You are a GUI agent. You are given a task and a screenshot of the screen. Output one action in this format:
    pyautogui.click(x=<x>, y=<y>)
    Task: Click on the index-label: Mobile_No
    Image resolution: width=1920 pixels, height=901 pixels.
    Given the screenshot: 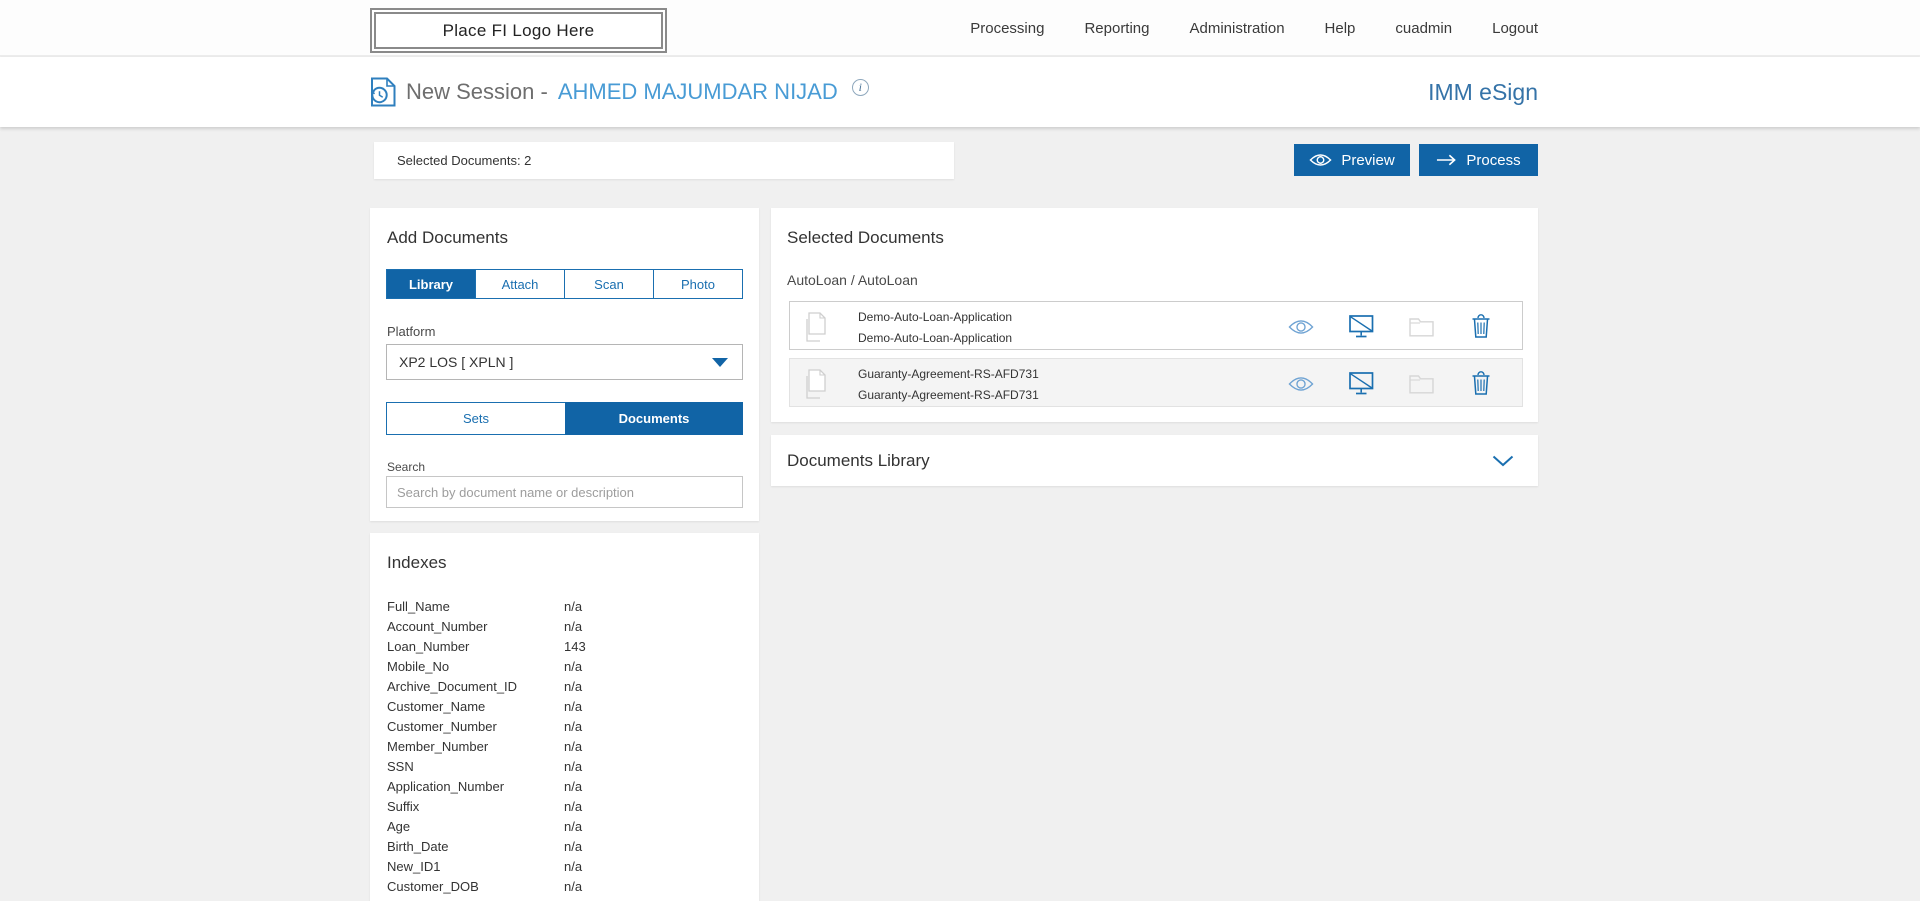 What is the action you would take?
    pyautogui.click(x=418, y=666)
    